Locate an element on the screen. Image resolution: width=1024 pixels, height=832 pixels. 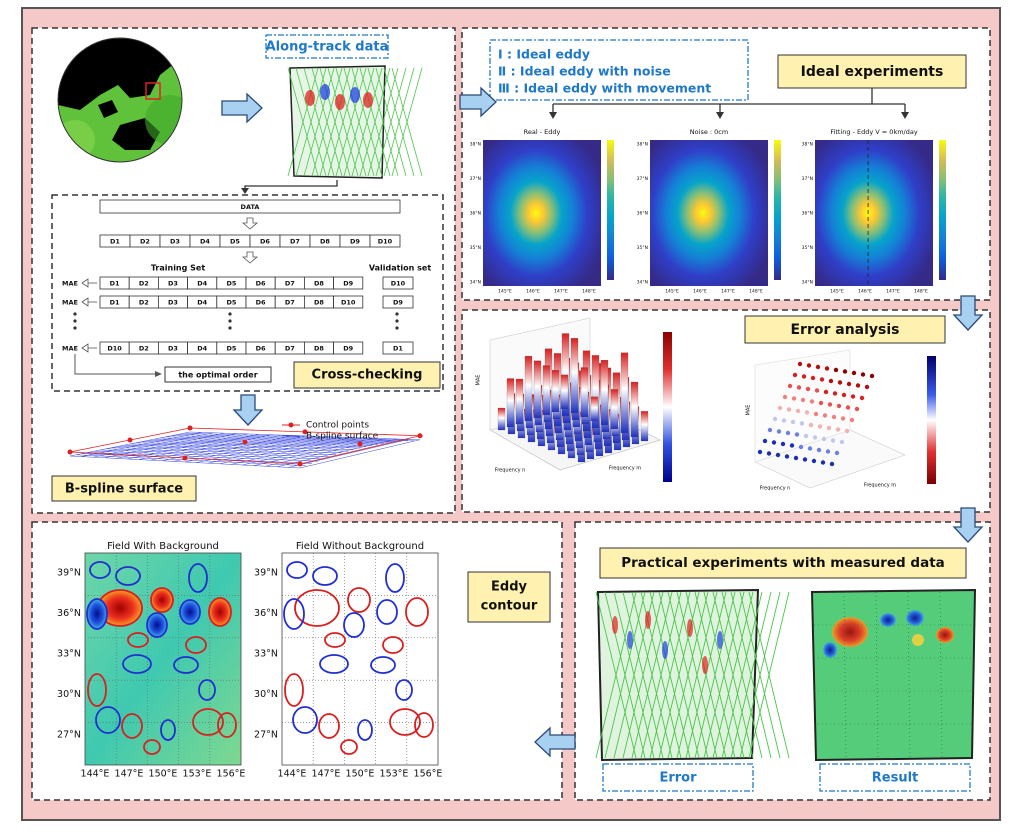
lat-tick: 34°N is located at coordinates (475, 283).